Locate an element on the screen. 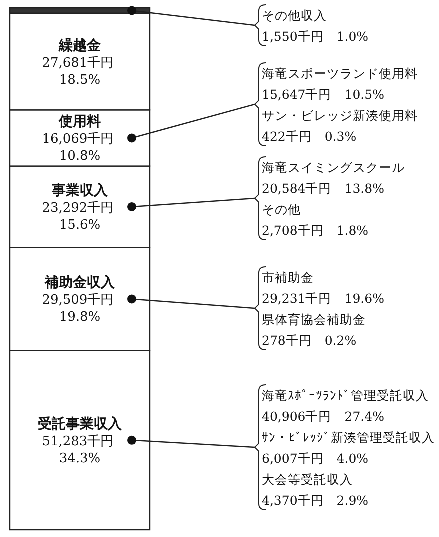 This screenshot has height=537, width=439. value-label: 23,292千円 15.6% is located at coordinates (78, 217).